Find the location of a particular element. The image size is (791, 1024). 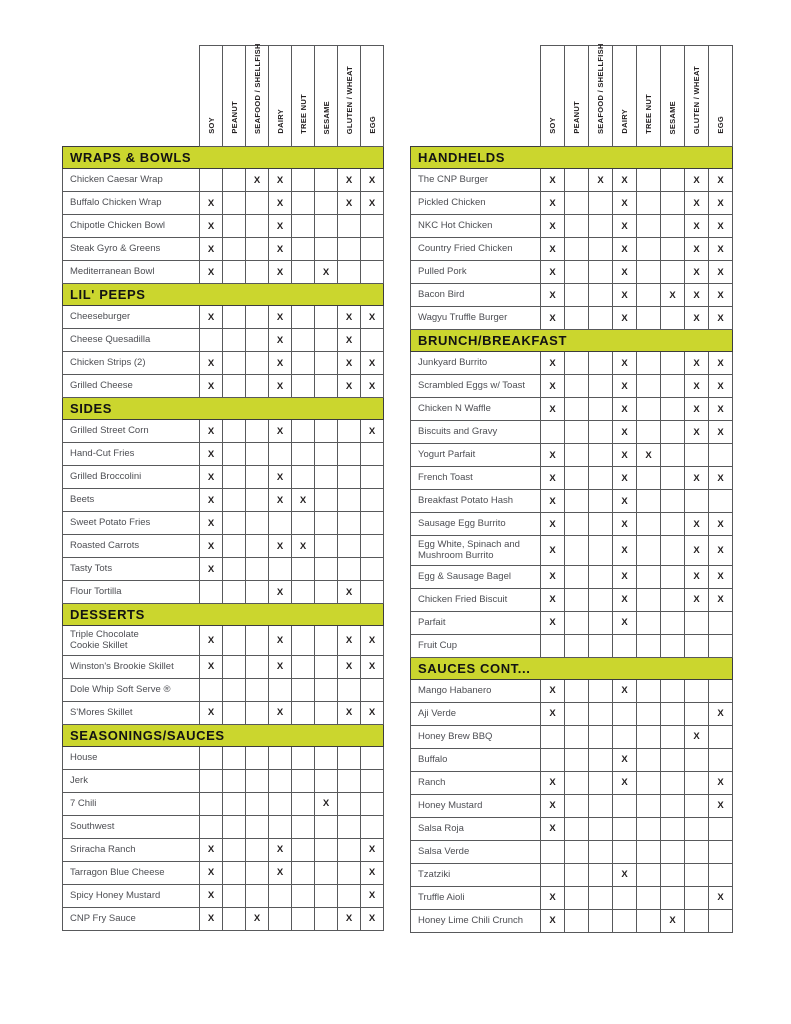

item-row: Triple Chocolate Cookie Skillet X X X X is located at coordinates (223, 640).